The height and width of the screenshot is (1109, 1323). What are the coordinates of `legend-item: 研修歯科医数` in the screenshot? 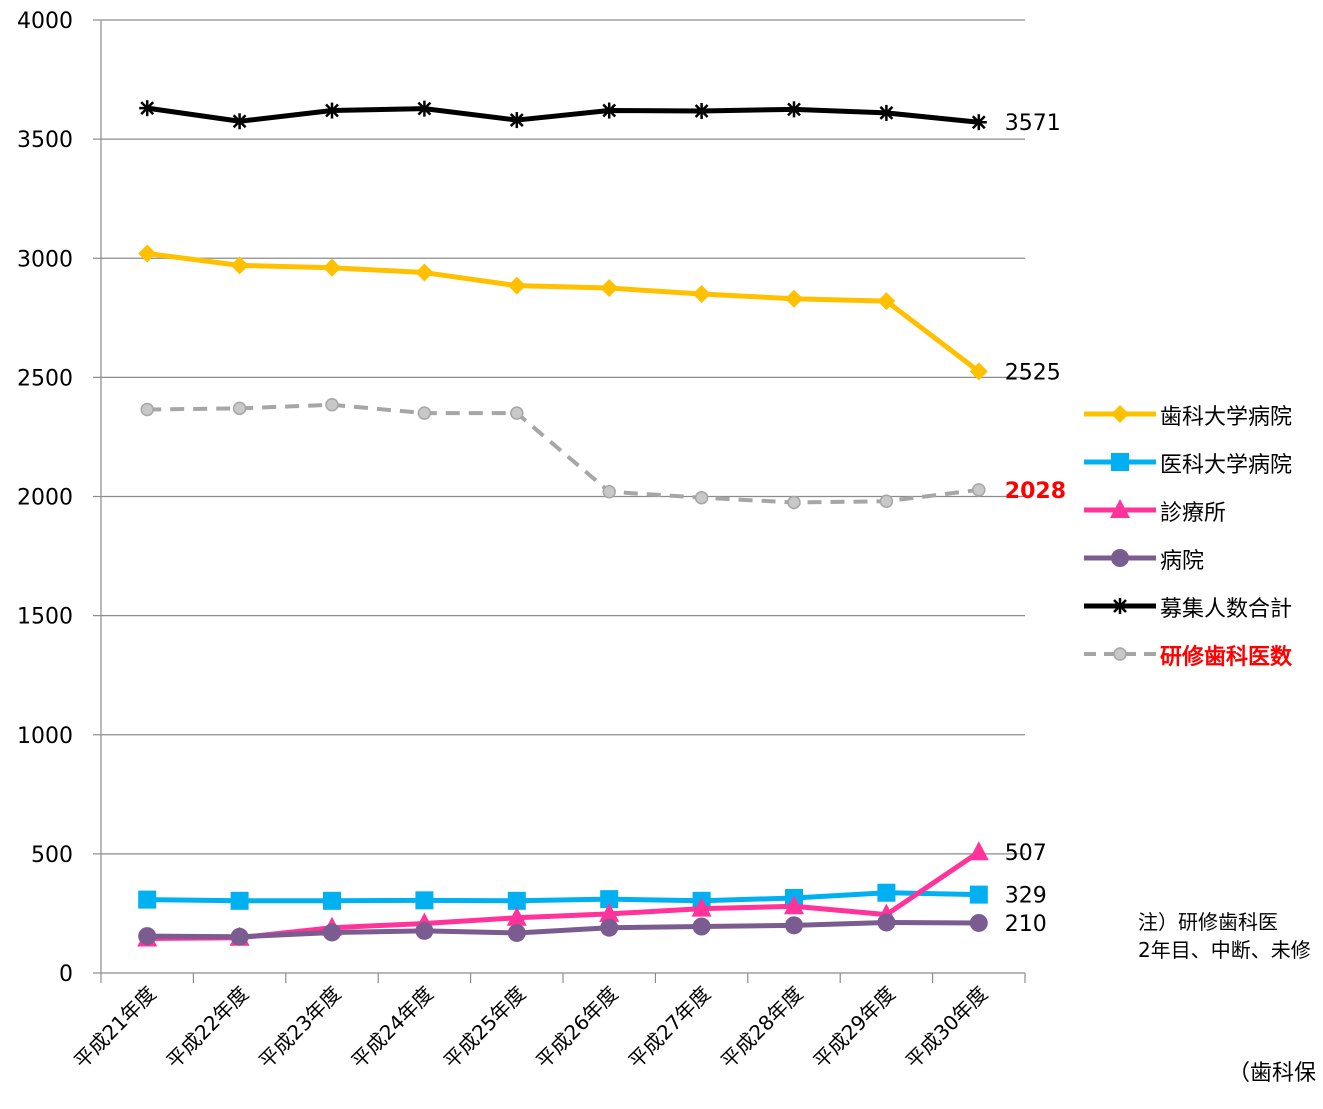 It's located at (1202, 657).